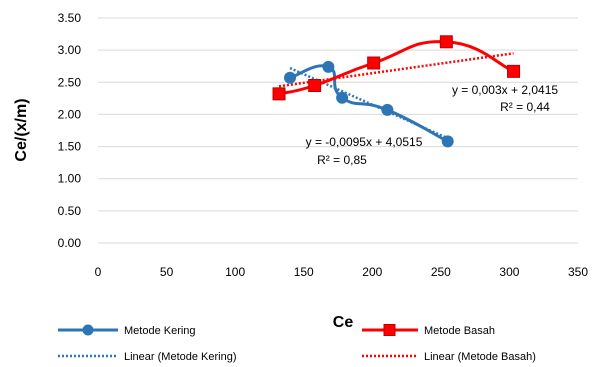 The height and width of the screenshot is (367, 596). What do you see at coordinates (70, 211) in the screenshot?
I see `y-tick-label: 0.50` at bounding box center [70, 211].